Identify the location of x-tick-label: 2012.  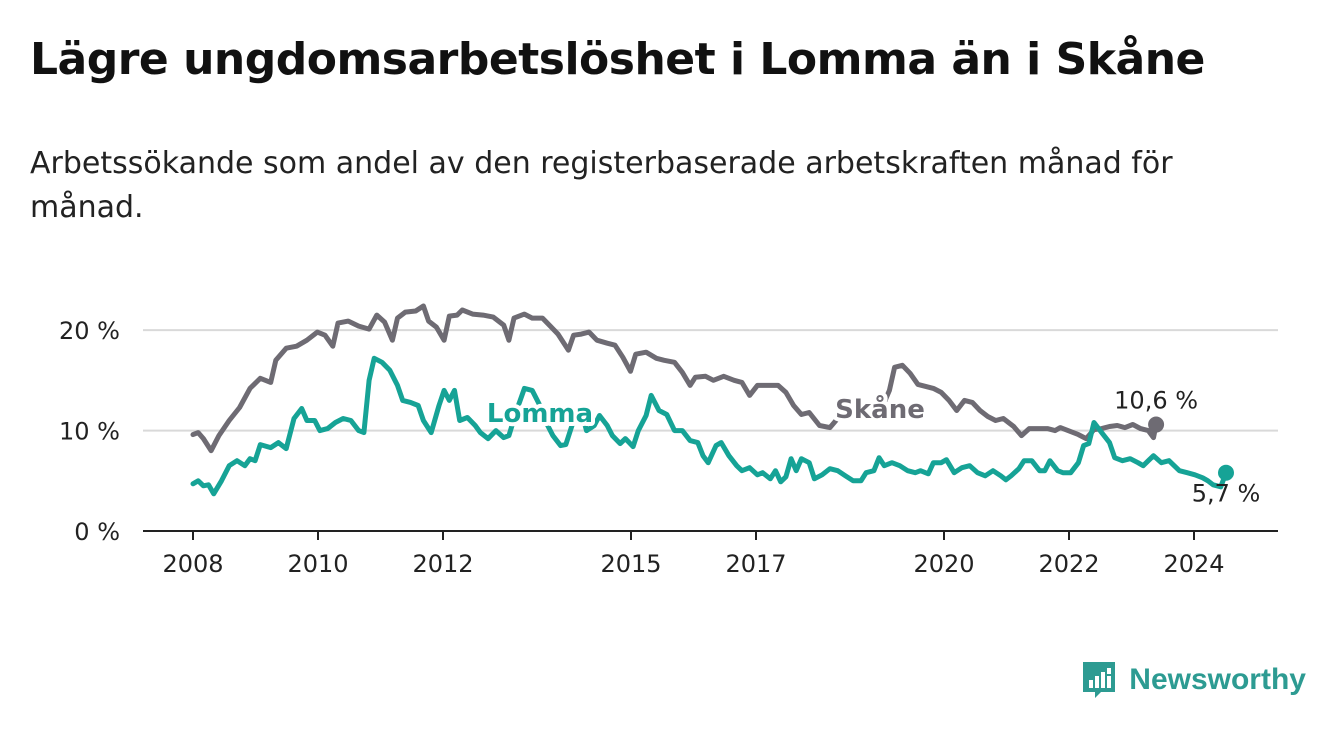
(442, 564).